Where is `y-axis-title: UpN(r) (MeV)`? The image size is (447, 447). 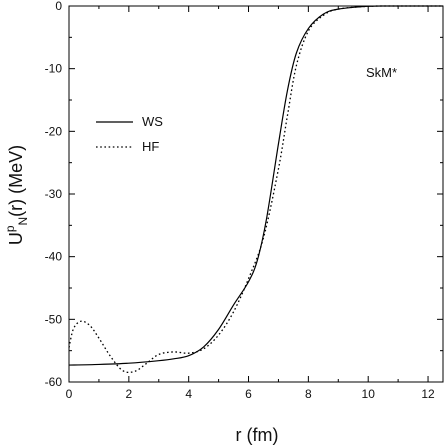 y-axis-title: UpN(r) (MeV) is located at coordinates (16, 195).